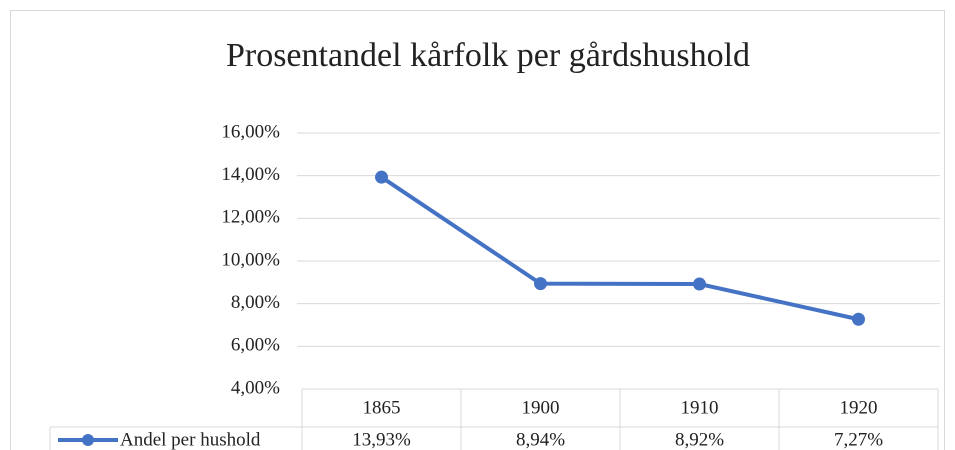 This screenshot has width=955, height=450. I want to click on y-tick-label: 14,00%, so click(250, 174).